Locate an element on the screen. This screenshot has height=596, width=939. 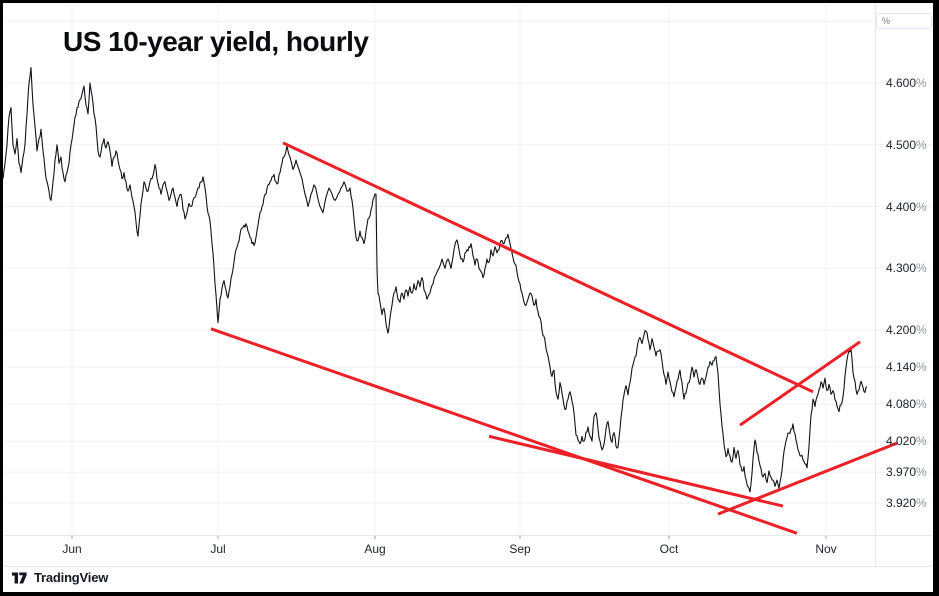
chart-title: US 10-year yield, hourly is located at coordinates (216, 41).